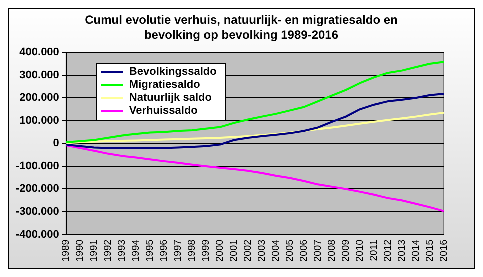  Describe the element at coordinates (108, 250) in the screenshot. I see `x-tick-label: 1992` at that location.